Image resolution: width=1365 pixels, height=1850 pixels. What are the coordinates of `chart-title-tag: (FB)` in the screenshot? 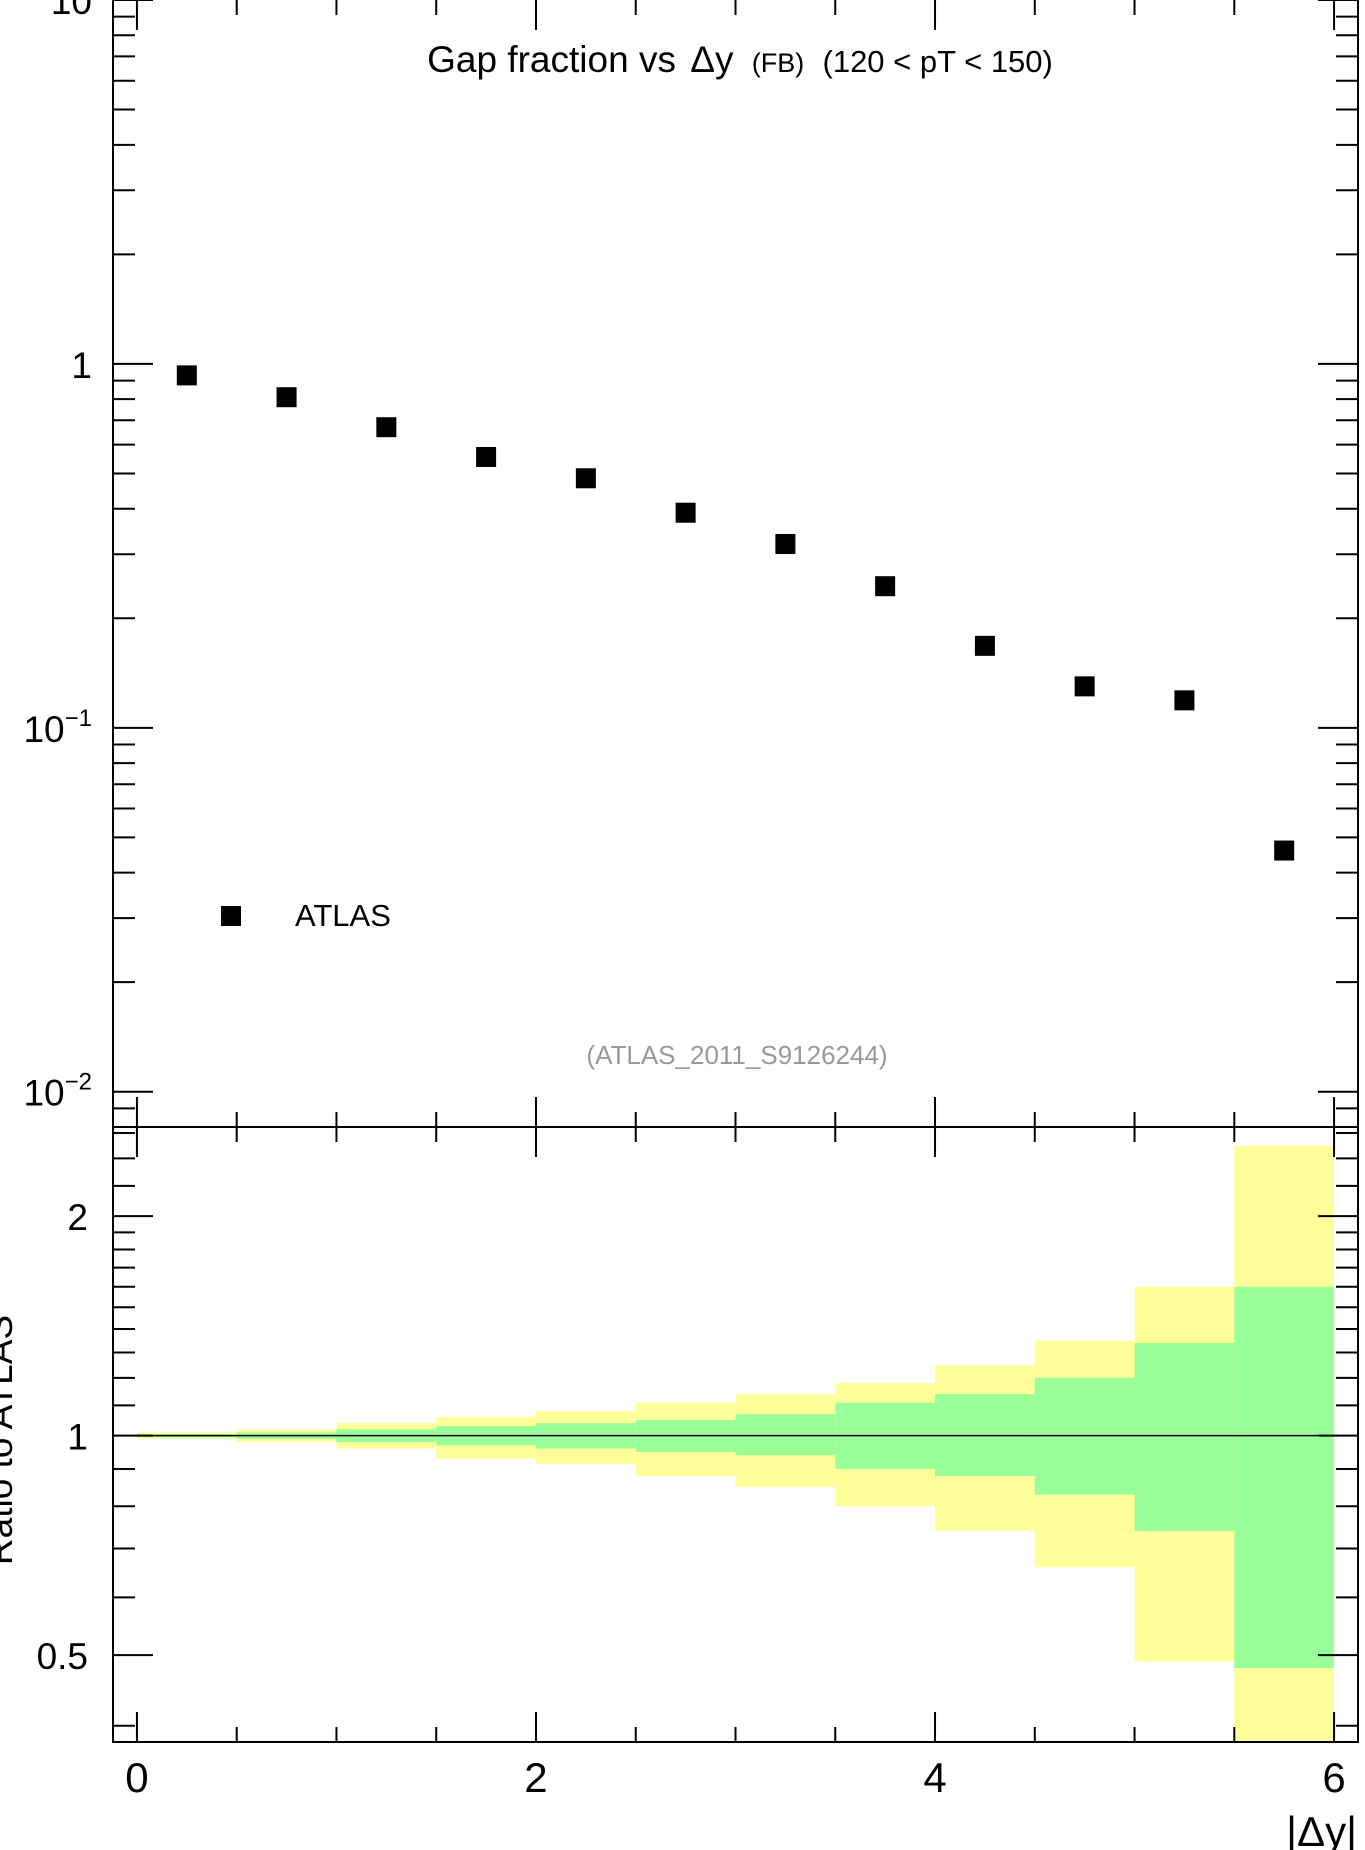 It's located at (778, 63).